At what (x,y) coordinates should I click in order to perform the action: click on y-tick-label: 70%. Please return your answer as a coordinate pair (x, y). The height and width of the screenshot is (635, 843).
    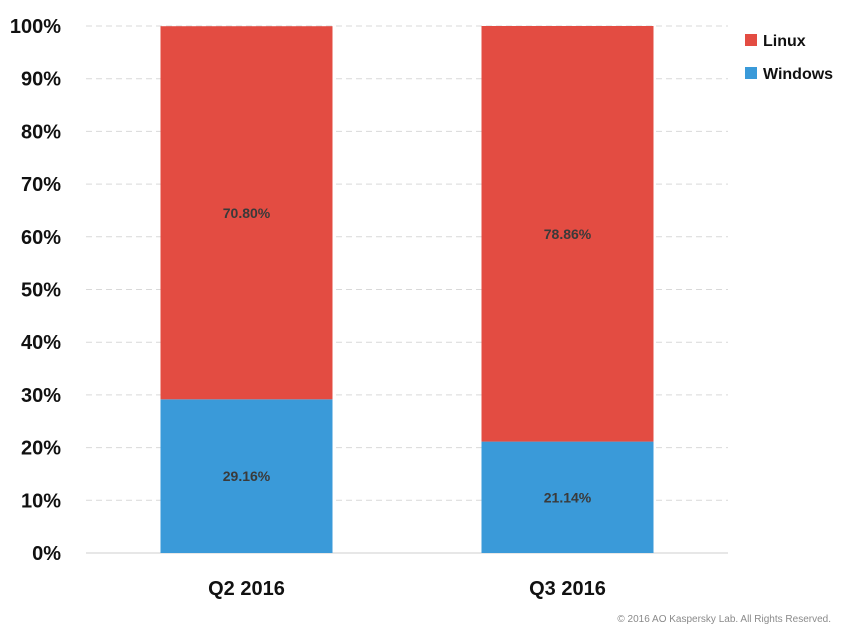
    Looking at the image, I should click on (41, 185).